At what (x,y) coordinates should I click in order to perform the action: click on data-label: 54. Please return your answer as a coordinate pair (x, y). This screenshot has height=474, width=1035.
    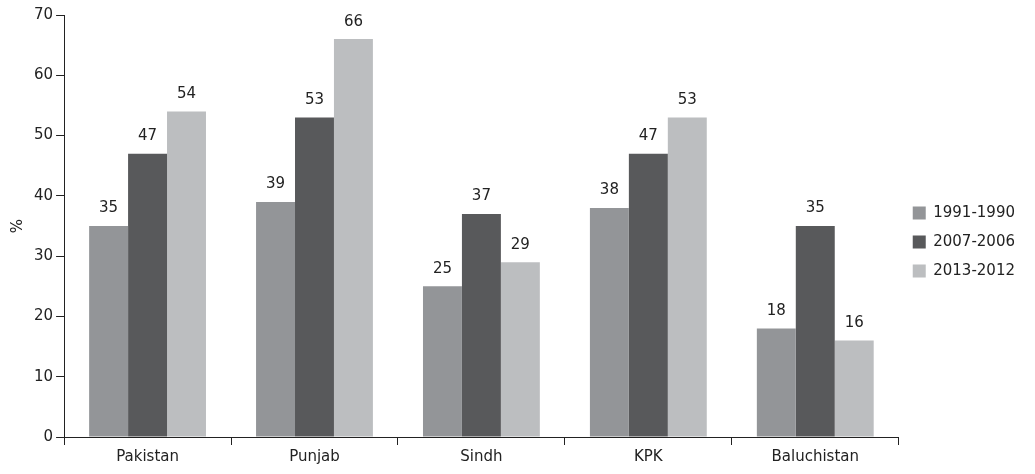
    Looking at the image, I should click on (186, 92).